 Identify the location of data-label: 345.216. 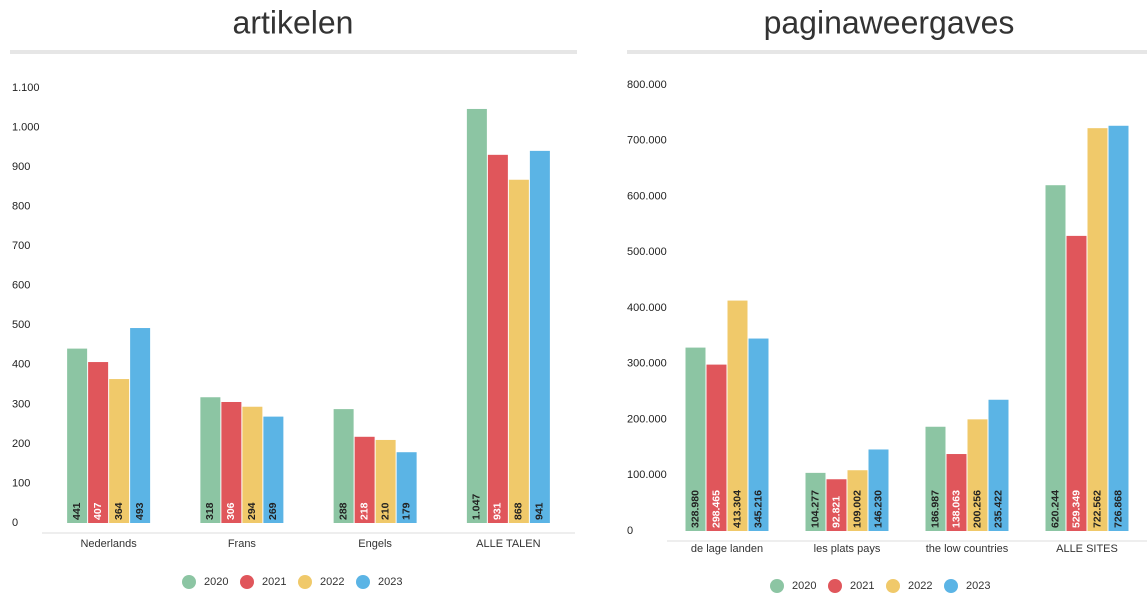
(758, 509).